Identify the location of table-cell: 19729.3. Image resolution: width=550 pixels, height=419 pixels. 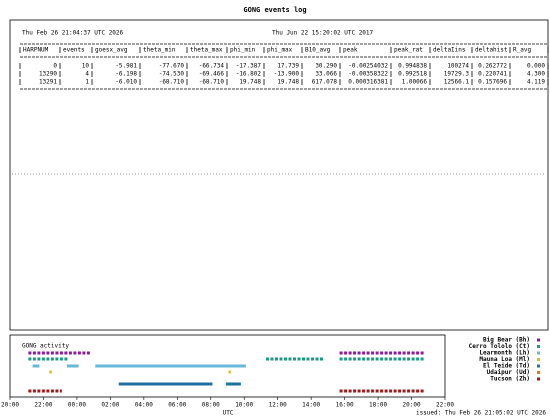
(457, 74).